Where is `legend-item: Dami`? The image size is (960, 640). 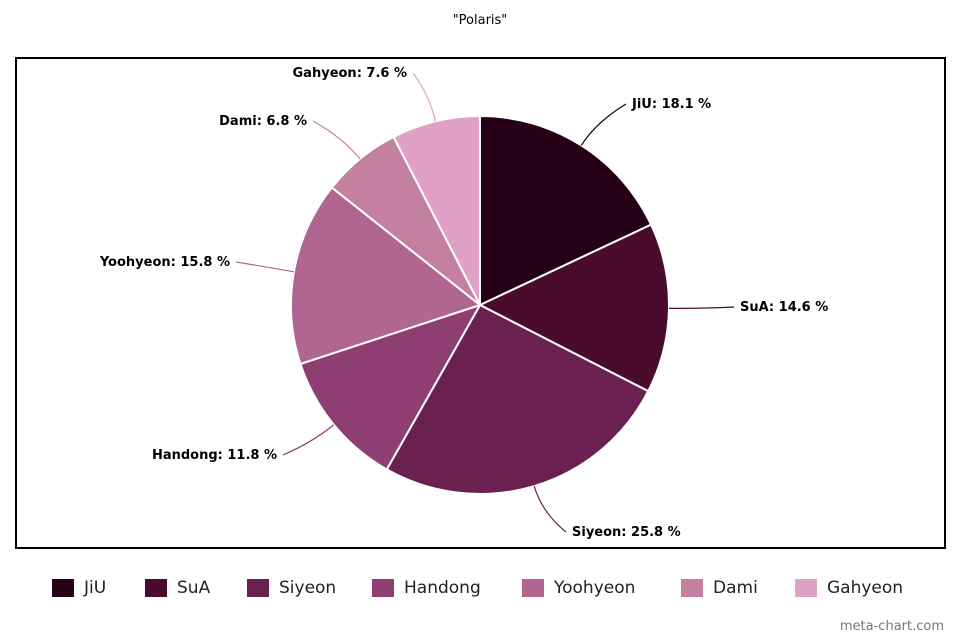
legend-item: Dami is located at coordinates (719, 588).